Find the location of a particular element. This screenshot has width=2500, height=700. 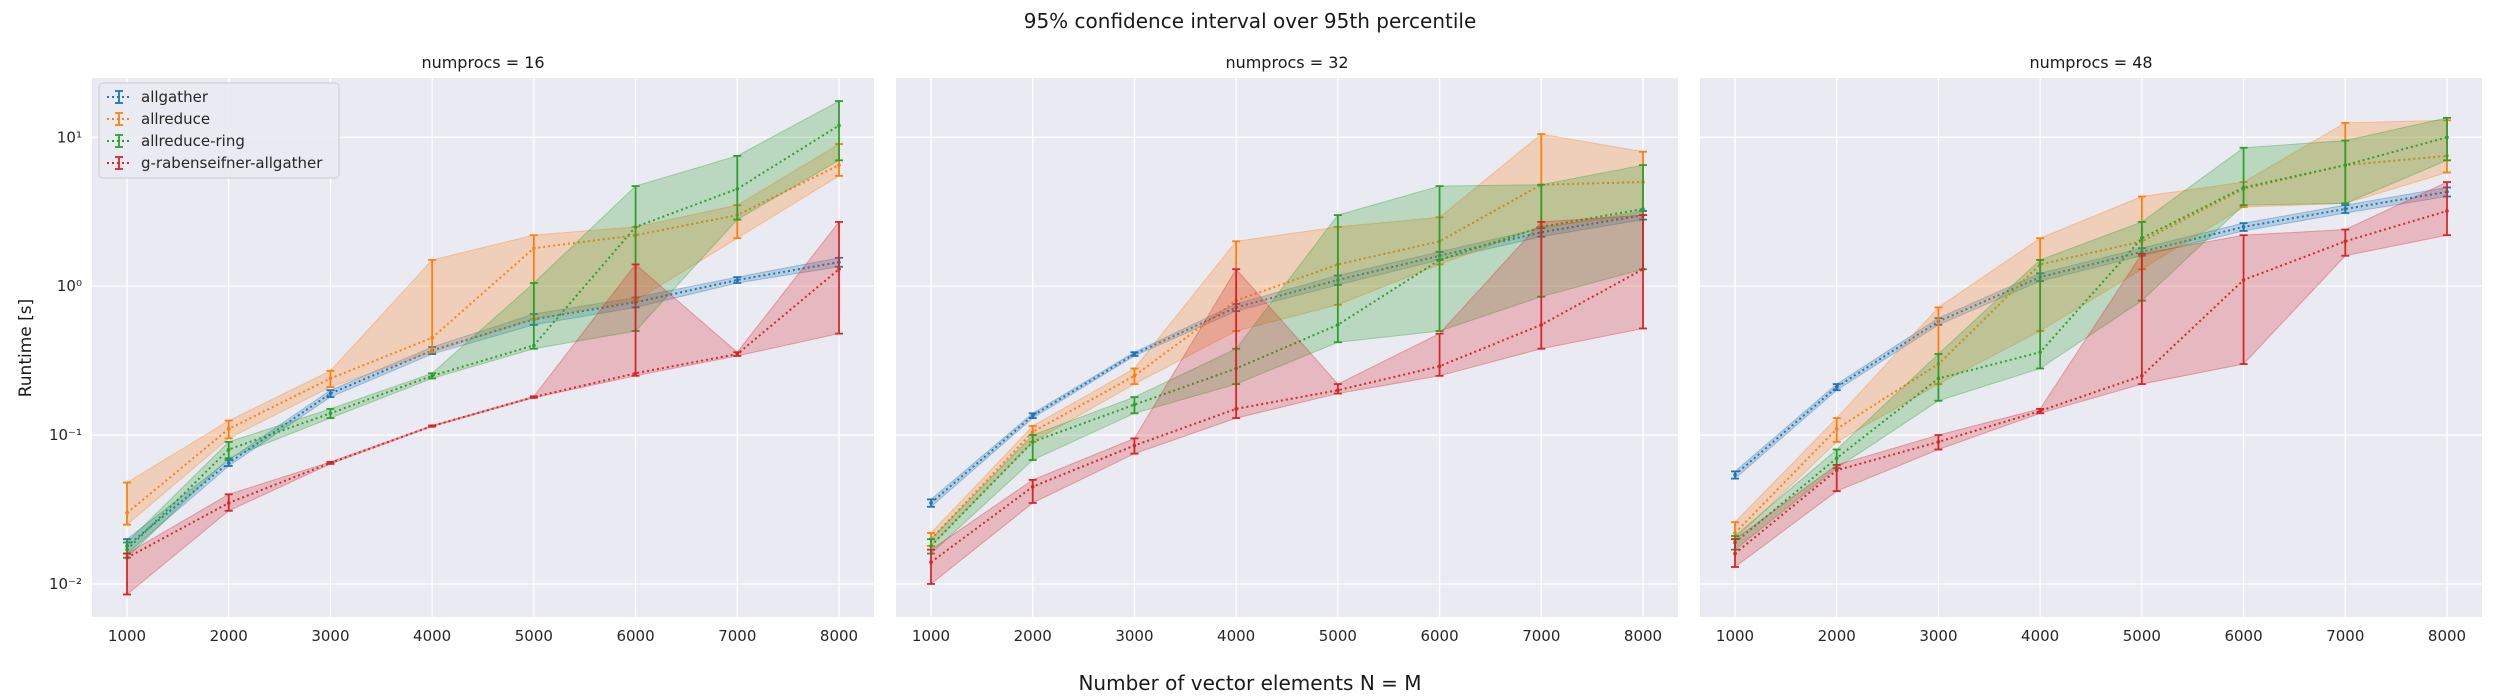

legend-label: g-rabenseifner-allgather is located at coordinates (232, 163).